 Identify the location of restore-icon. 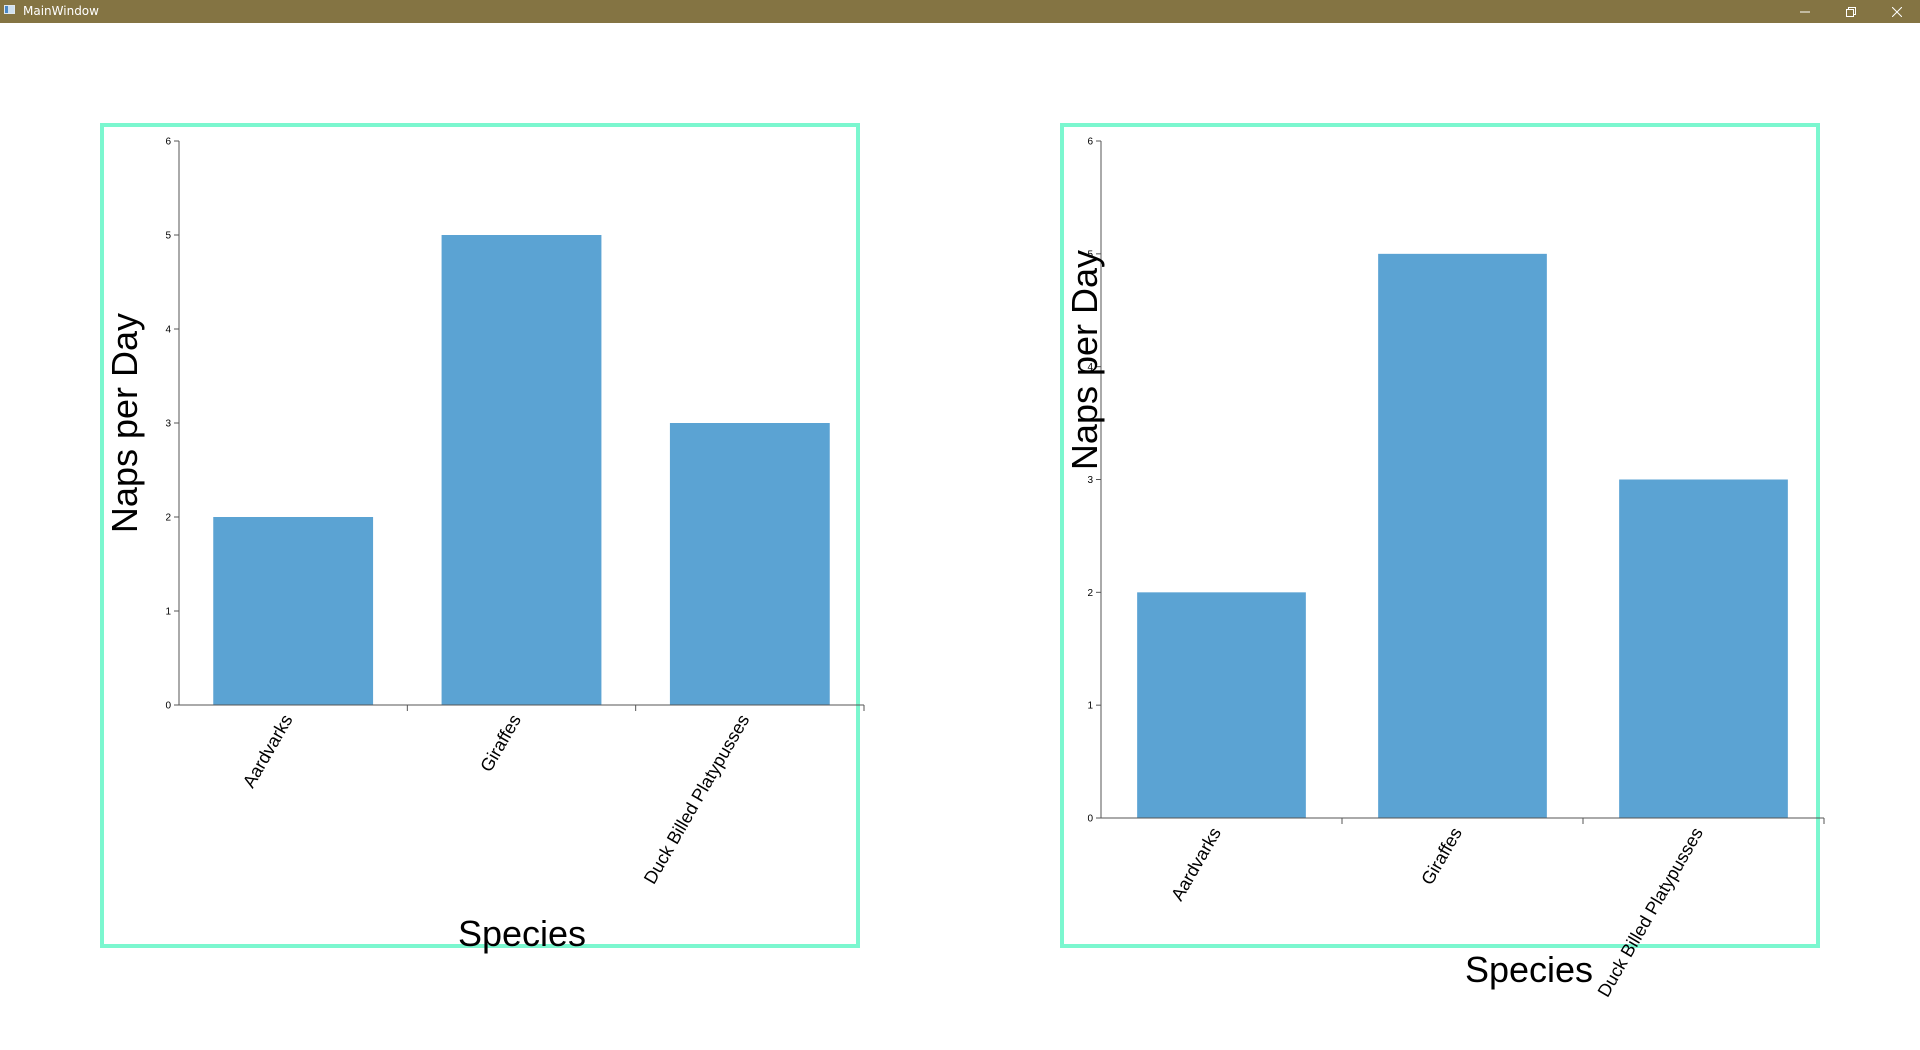
(1851, 11).